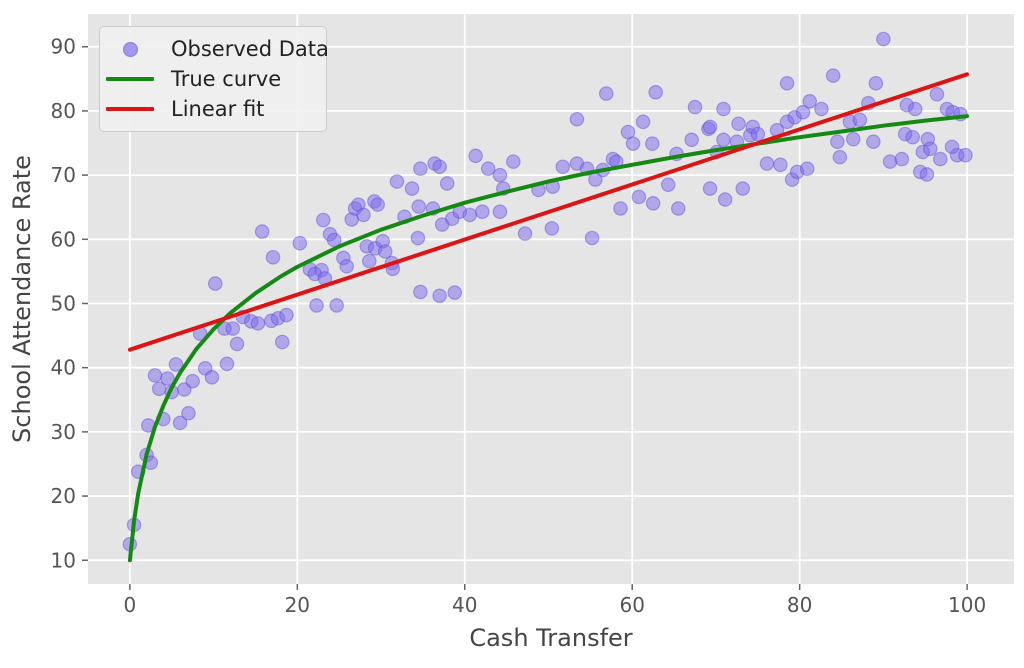  I want to click on y-tick-label: 20, so click(63, 496).